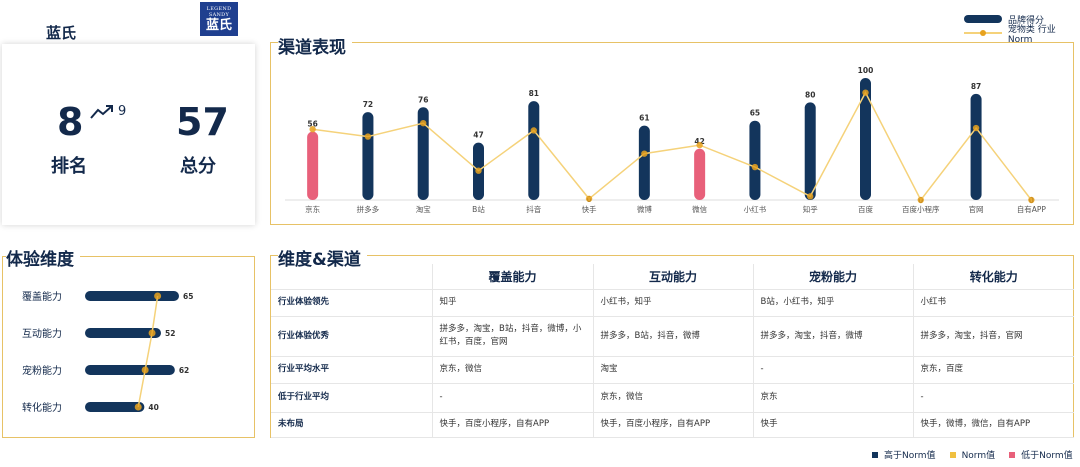 The image size is (1080, 467). Describe the element at coordinates (42, 370) in the screenshot. I see `dimension-label: 宠粉能力` at that location.